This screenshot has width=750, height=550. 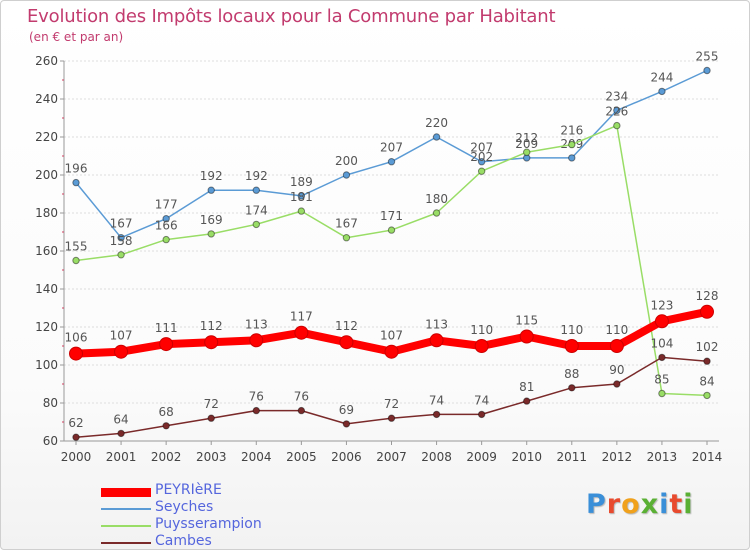 What do you see at coordinates (256, 224) in the screenshot?
I see `point-puysserampion-2004` at bounding box center [256, 224].